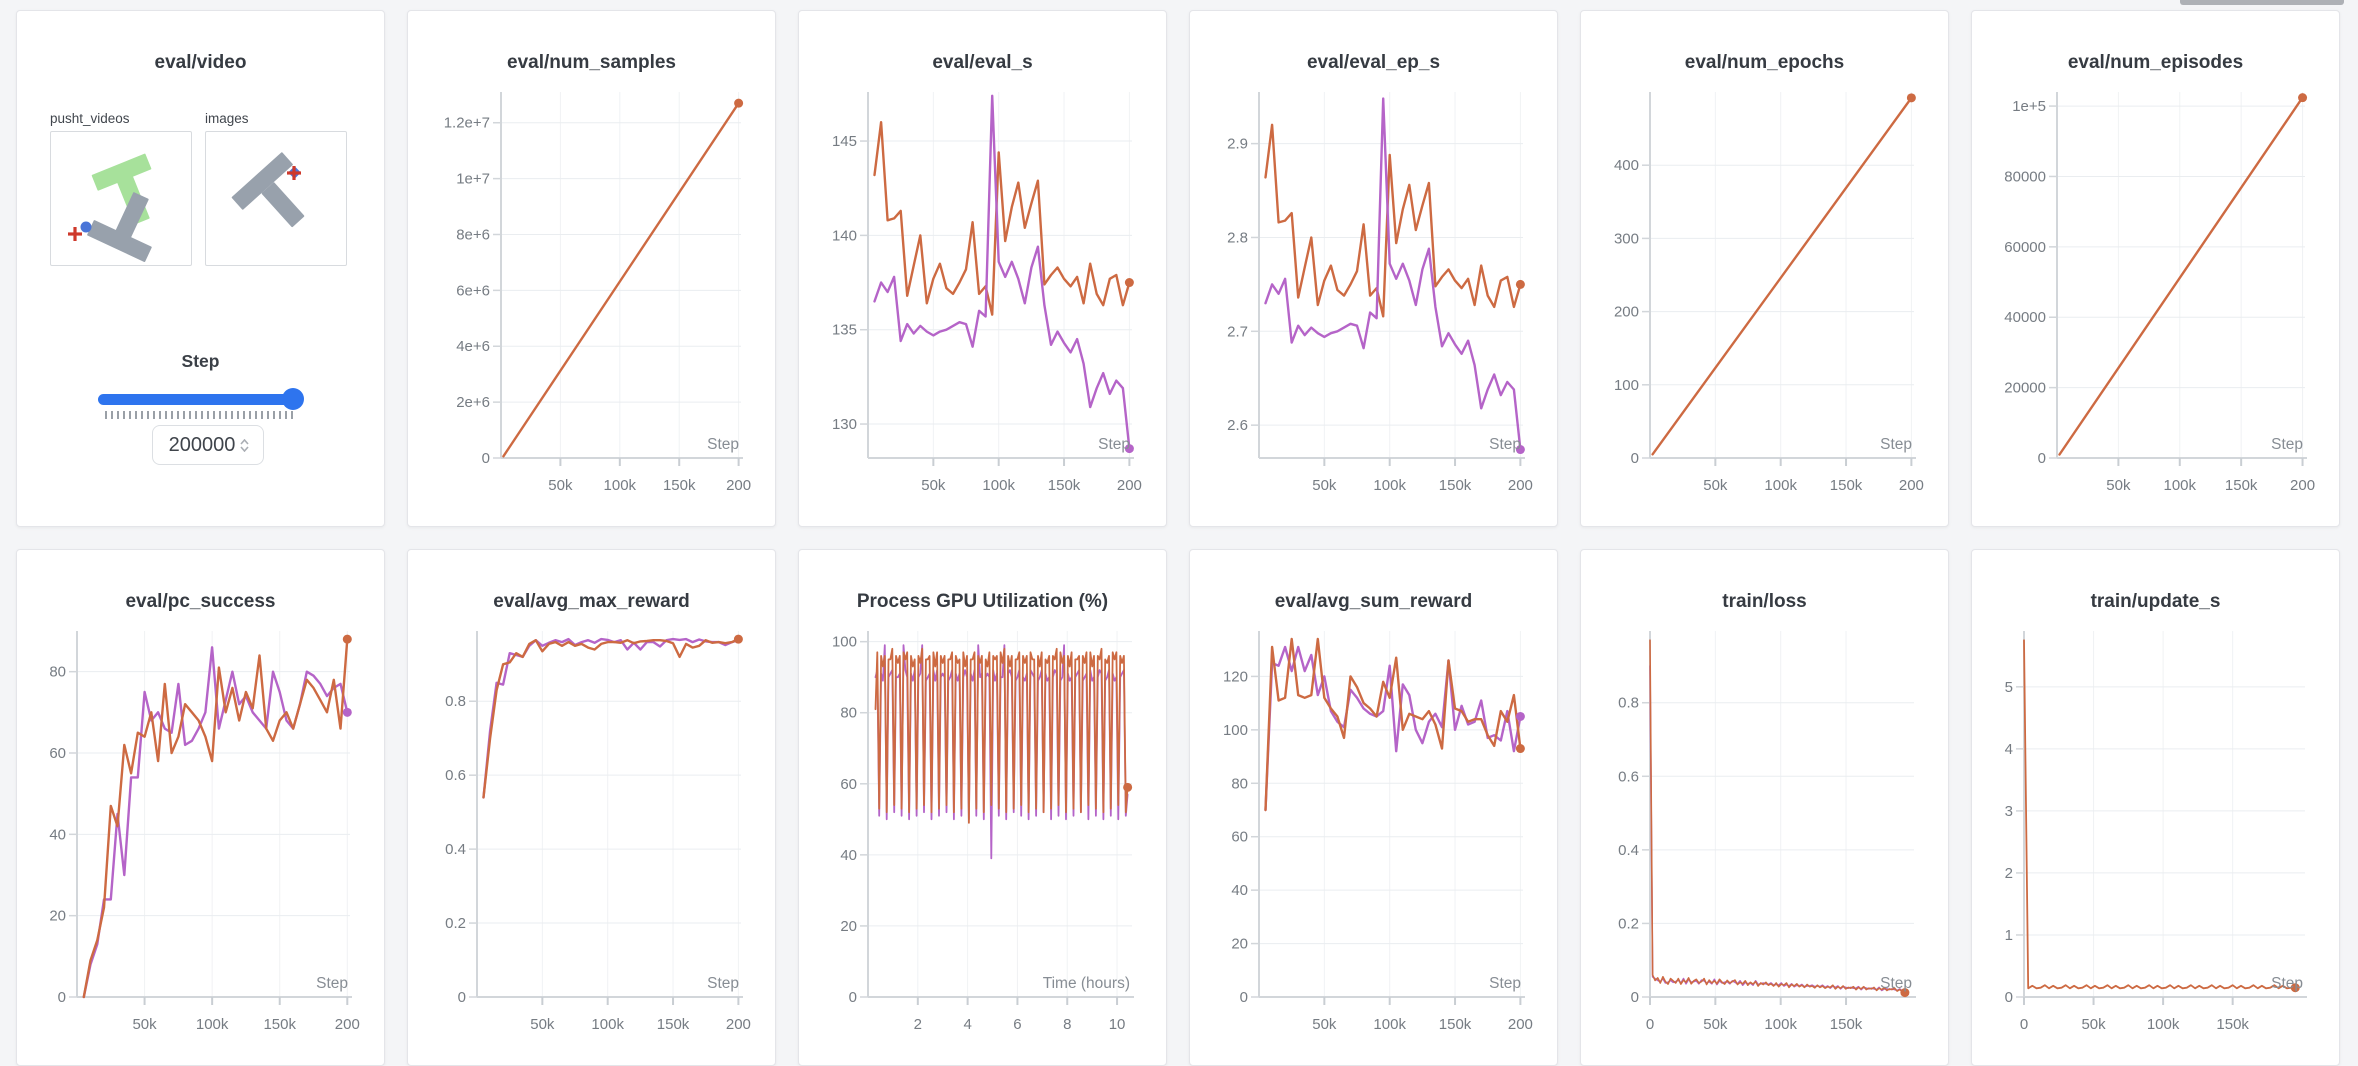  I want to click on chart-train-update-s: 0 1 2 3 4 5 0 50k 100k 150k Step, so click(2155, 841).